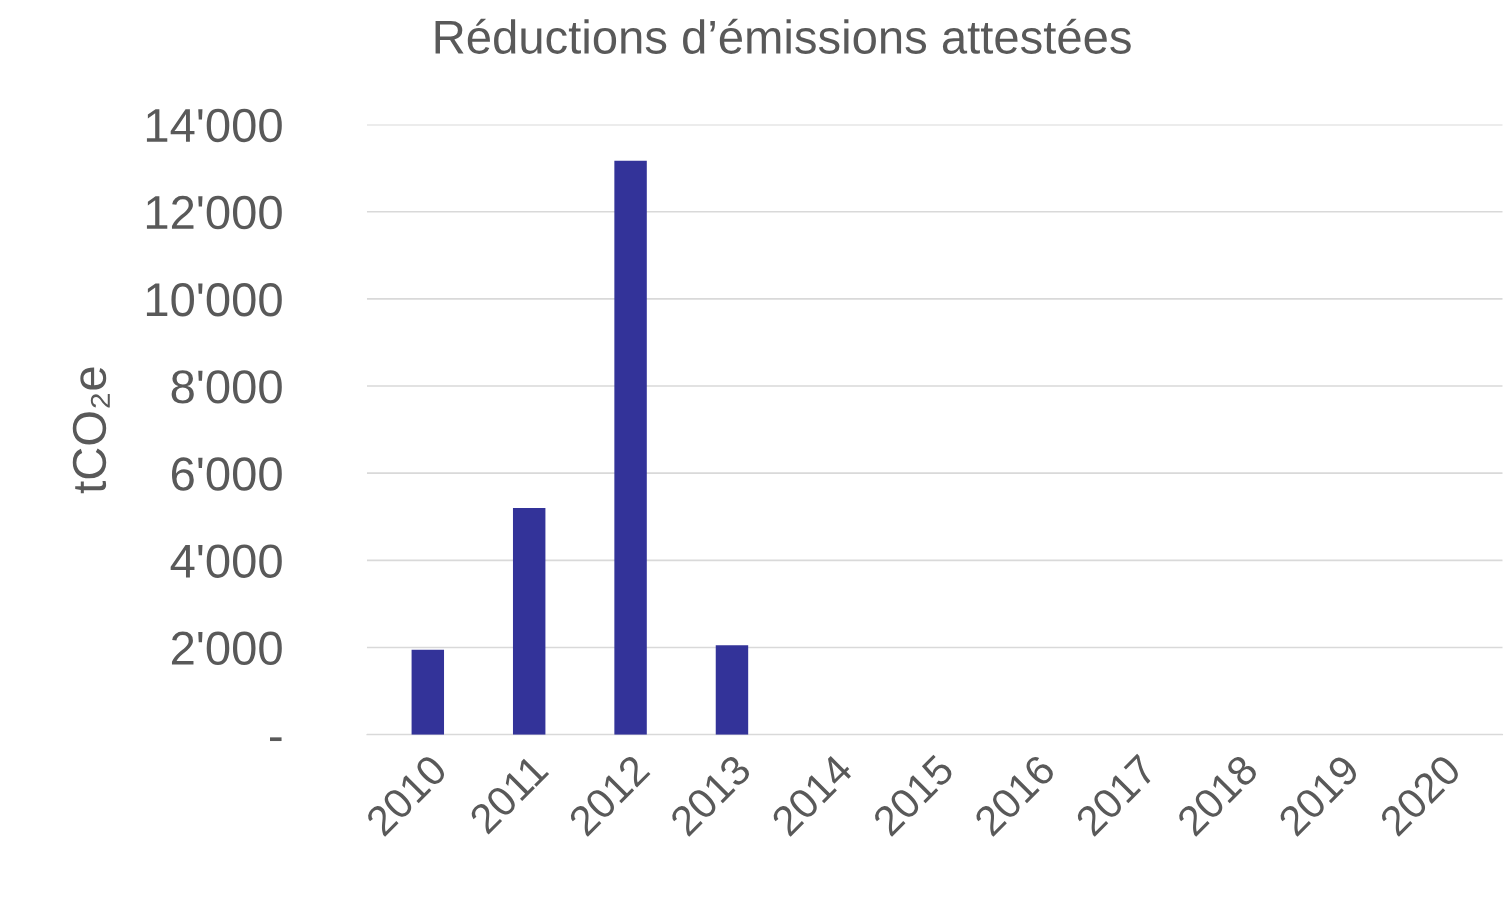 The height and width of the screenshot is (916, 1504). What do you see at coordinates (214, 125) in the screenshot?
I see `y-tick-label: 14'000` at bounding box center [214, 125].